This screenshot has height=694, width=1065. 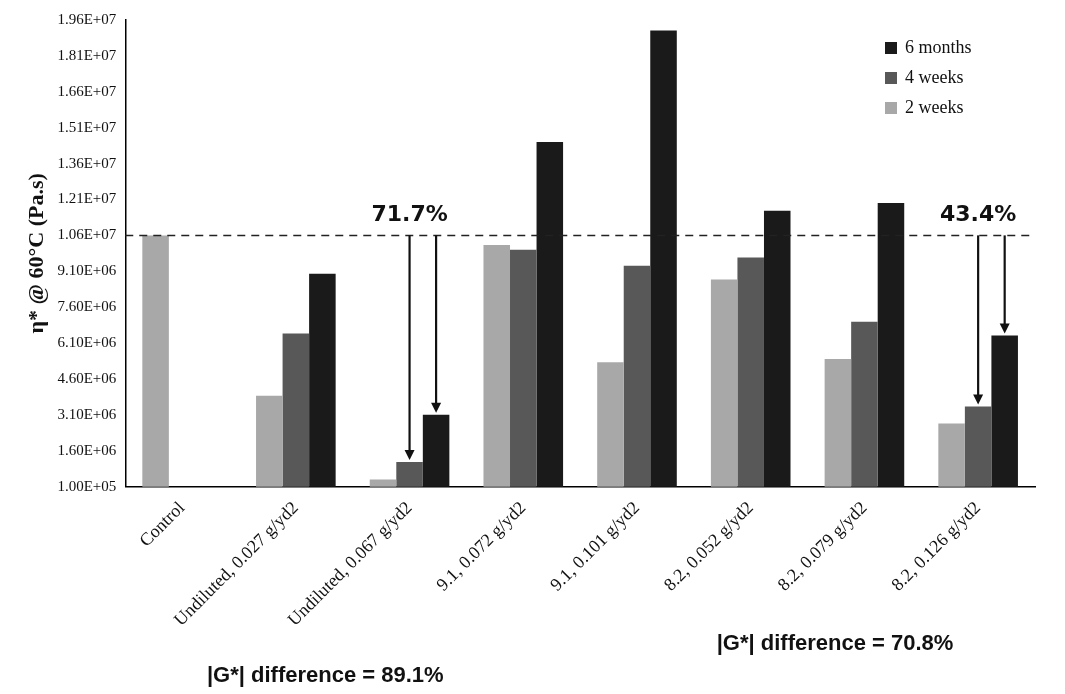 I want to click on legend-label: 6 months, so click(x=938, y=46).